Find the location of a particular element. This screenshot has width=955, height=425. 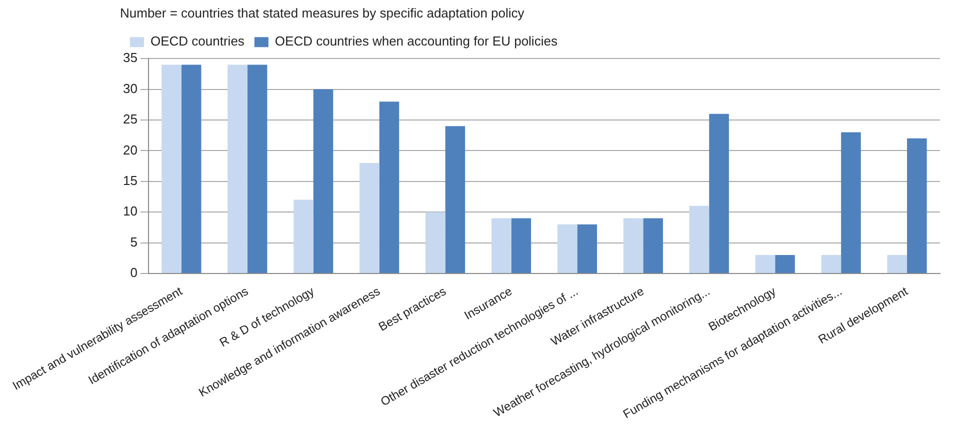

y-tick-label: 15 is located at coordinates (130, 180).